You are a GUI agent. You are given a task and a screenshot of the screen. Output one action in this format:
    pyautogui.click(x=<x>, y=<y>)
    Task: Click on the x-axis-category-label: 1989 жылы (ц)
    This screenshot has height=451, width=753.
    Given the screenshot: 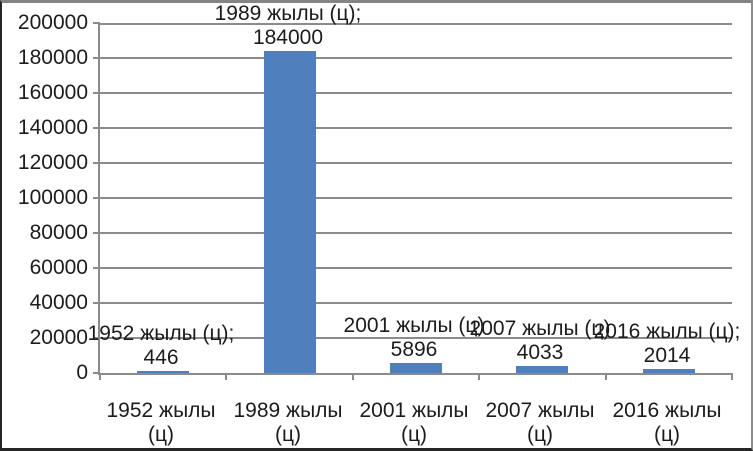 What is the action you would take?
    pyautogui.click(x=288, y=422)
    